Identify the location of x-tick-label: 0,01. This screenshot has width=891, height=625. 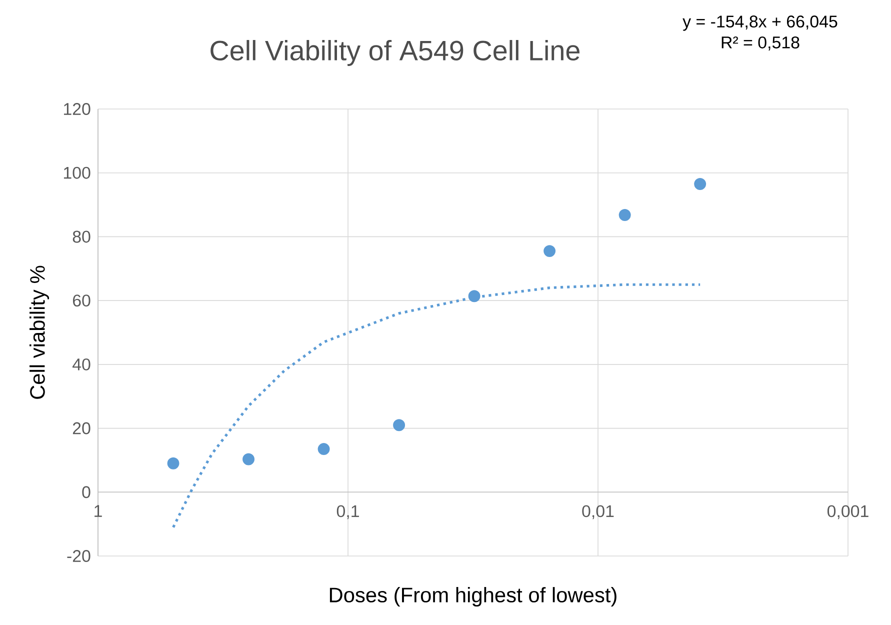
(598, 512).